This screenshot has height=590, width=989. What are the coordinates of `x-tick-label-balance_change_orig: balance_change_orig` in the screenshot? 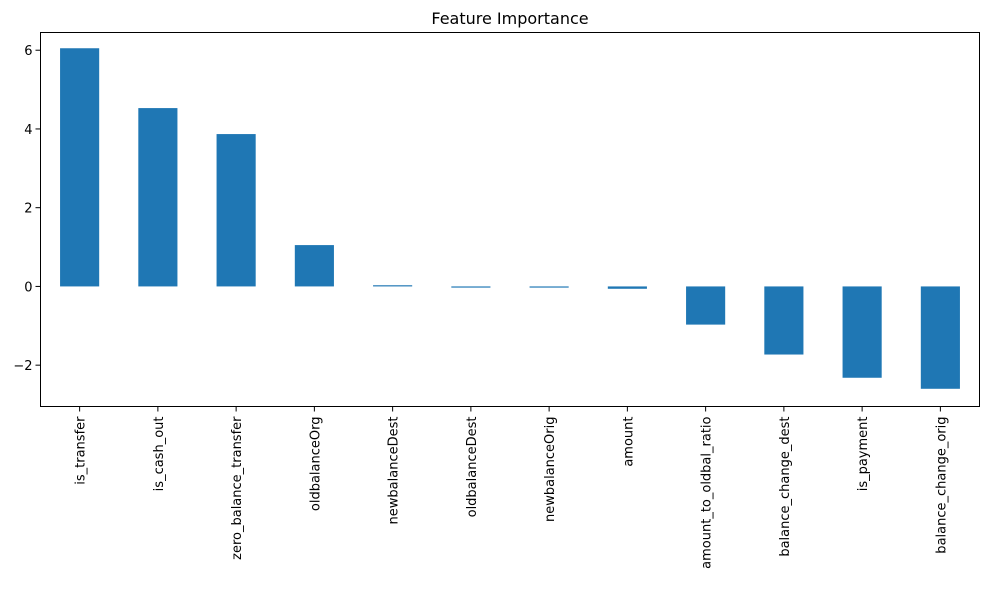 It's located at (941, 485).